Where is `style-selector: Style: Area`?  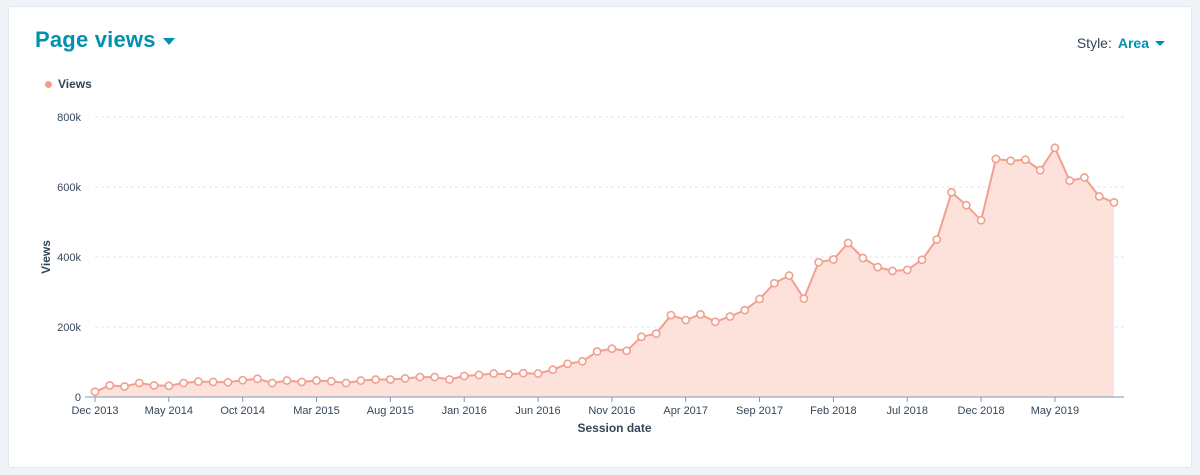
style-selector: Style: Area is located at coordinates (1121, 43).